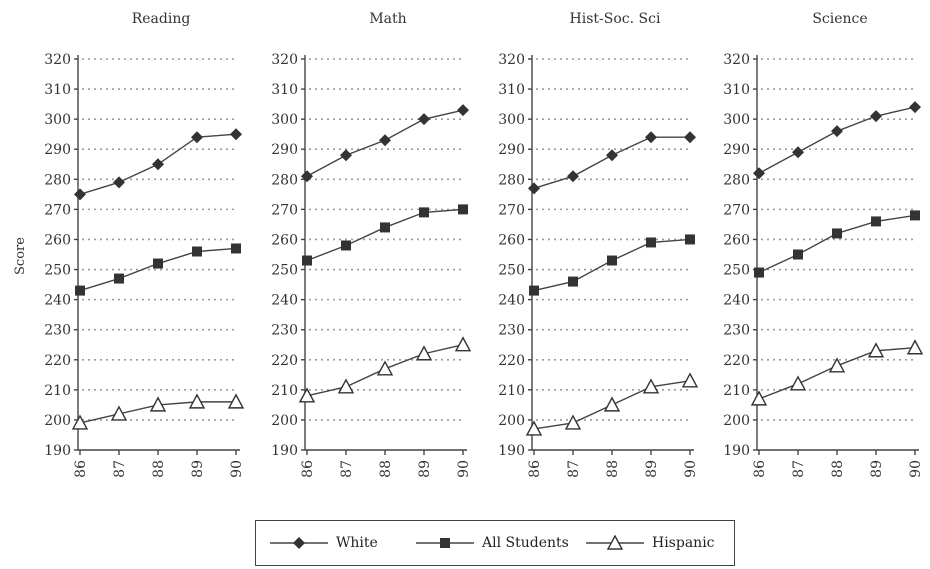 This screenshot has width=930, height=569. Describe the element at coordinates (615, 19) in the screenshot. I see `panel-title: Hist-Soc. Sci` at that location.